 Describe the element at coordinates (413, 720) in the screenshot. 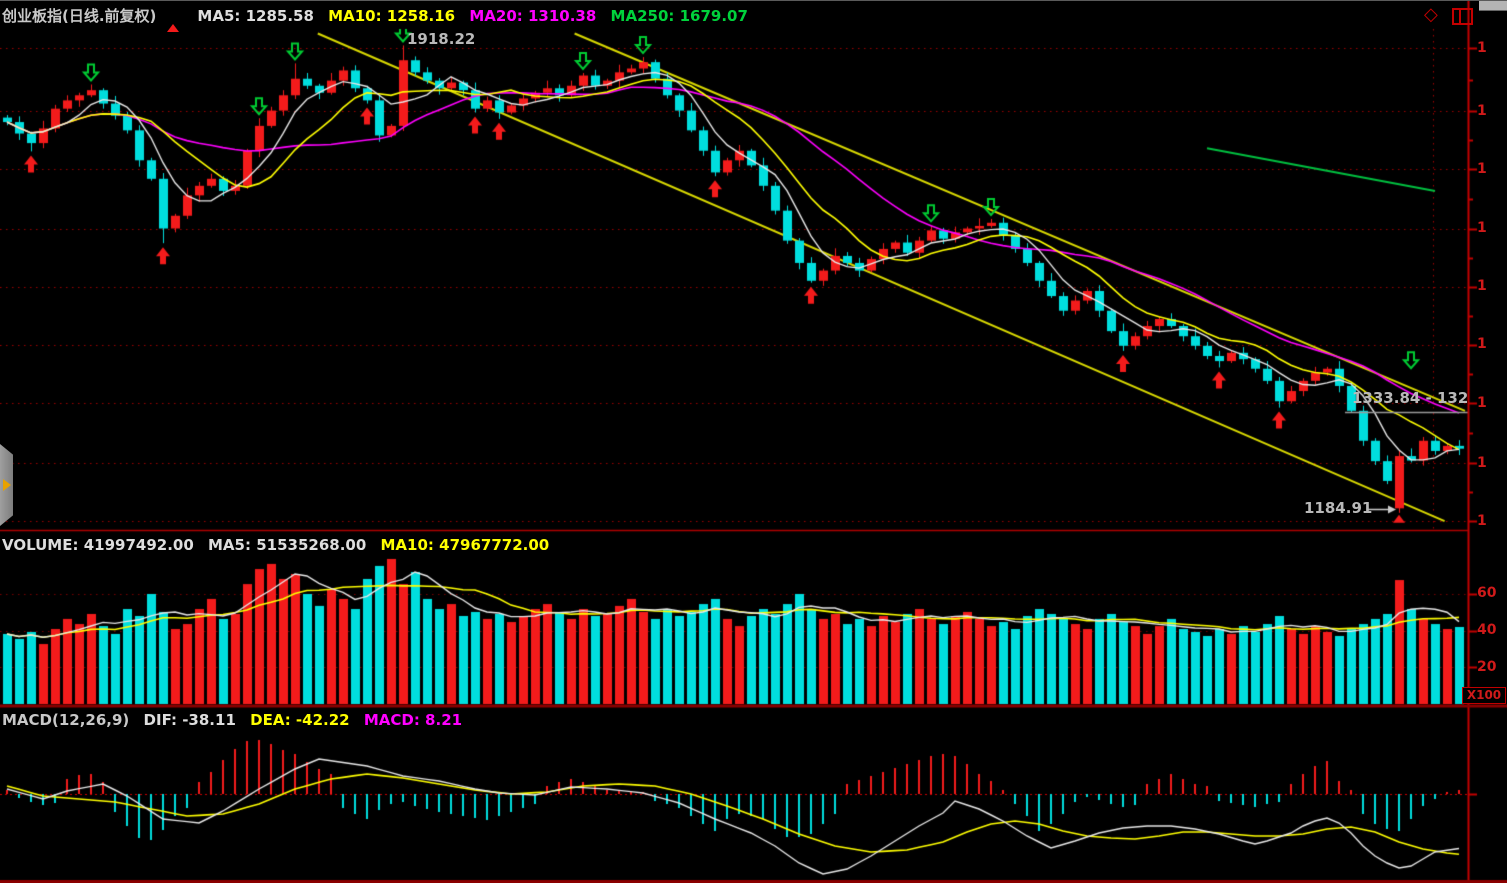

I see `macd-value: MACD: 8.21` at that location.